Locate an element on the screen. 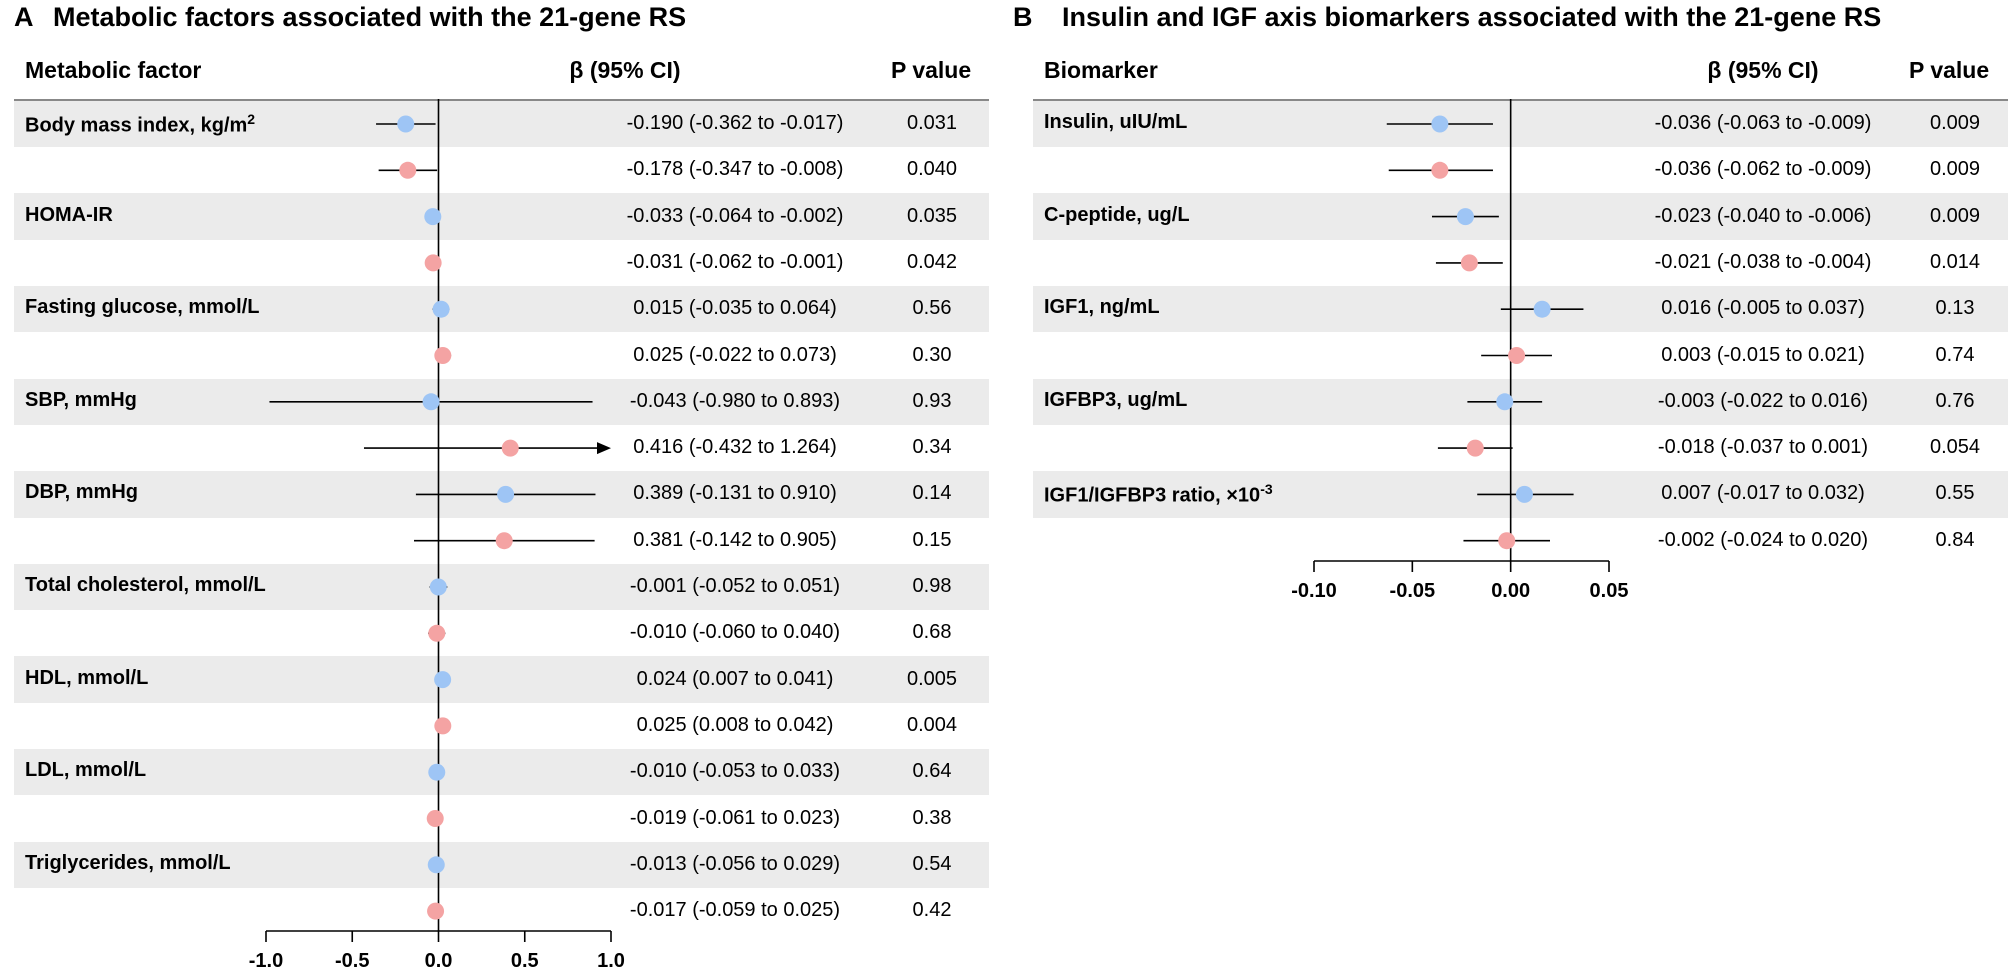 This screenshot has height=970, width=2008. x-axis-tick-label: -0.05 is located at coordinates (1413, 591).